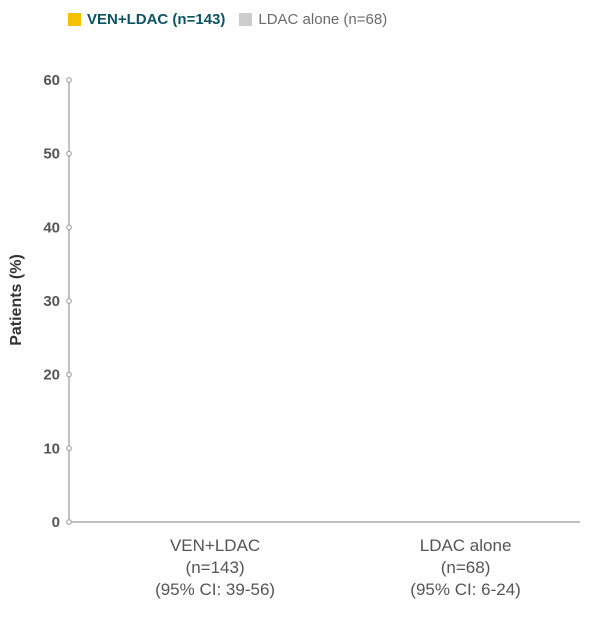 This screenshot has width=600, height=620. Describe the element at coordinates (51, 227) in the screenshot. I see `y-tick-label-40: 40` at that location.